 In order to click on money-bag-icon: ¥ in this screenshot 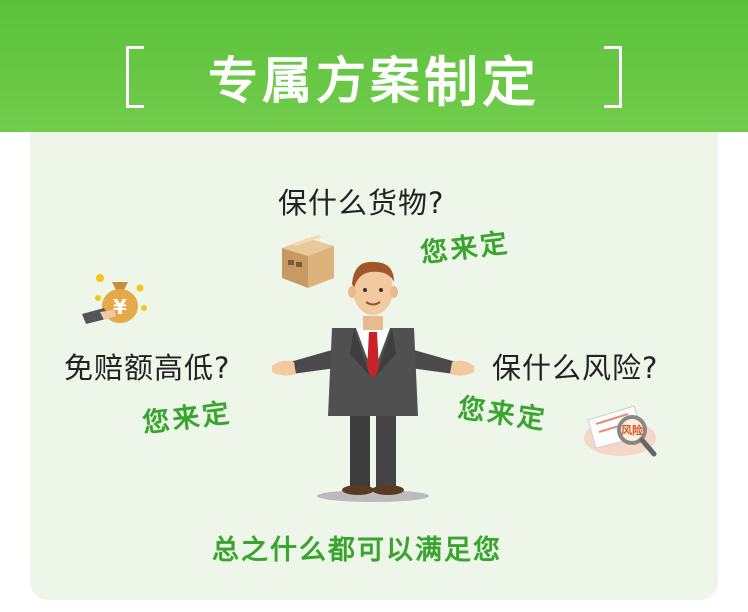, I will do `click(114, 299)`.